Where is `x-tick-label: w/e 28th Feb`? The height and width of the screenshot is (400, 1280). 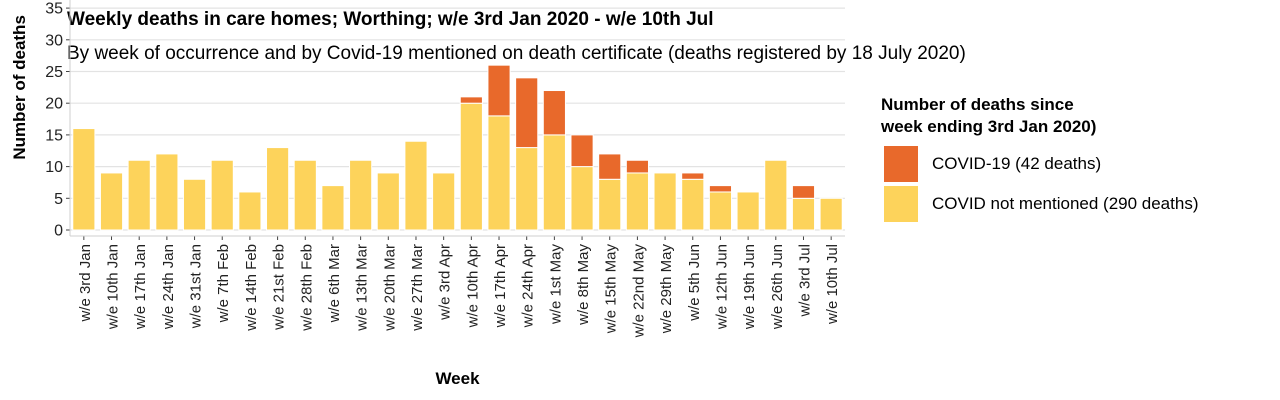 x-tick-label: w/e 28th Feb is located at coordinates (306, 288).